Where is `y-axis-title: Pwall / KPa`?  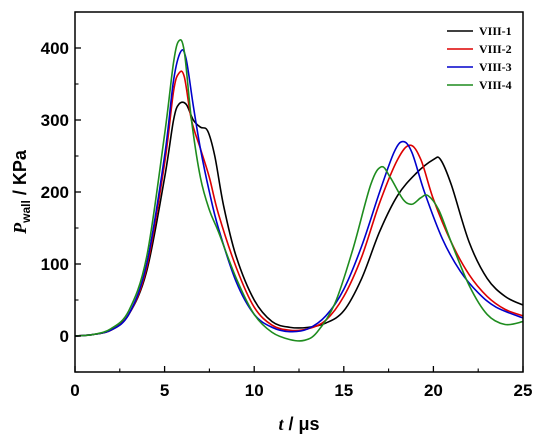
y-axis-title: Pwall / KPa is located at coordinates (21, 192).